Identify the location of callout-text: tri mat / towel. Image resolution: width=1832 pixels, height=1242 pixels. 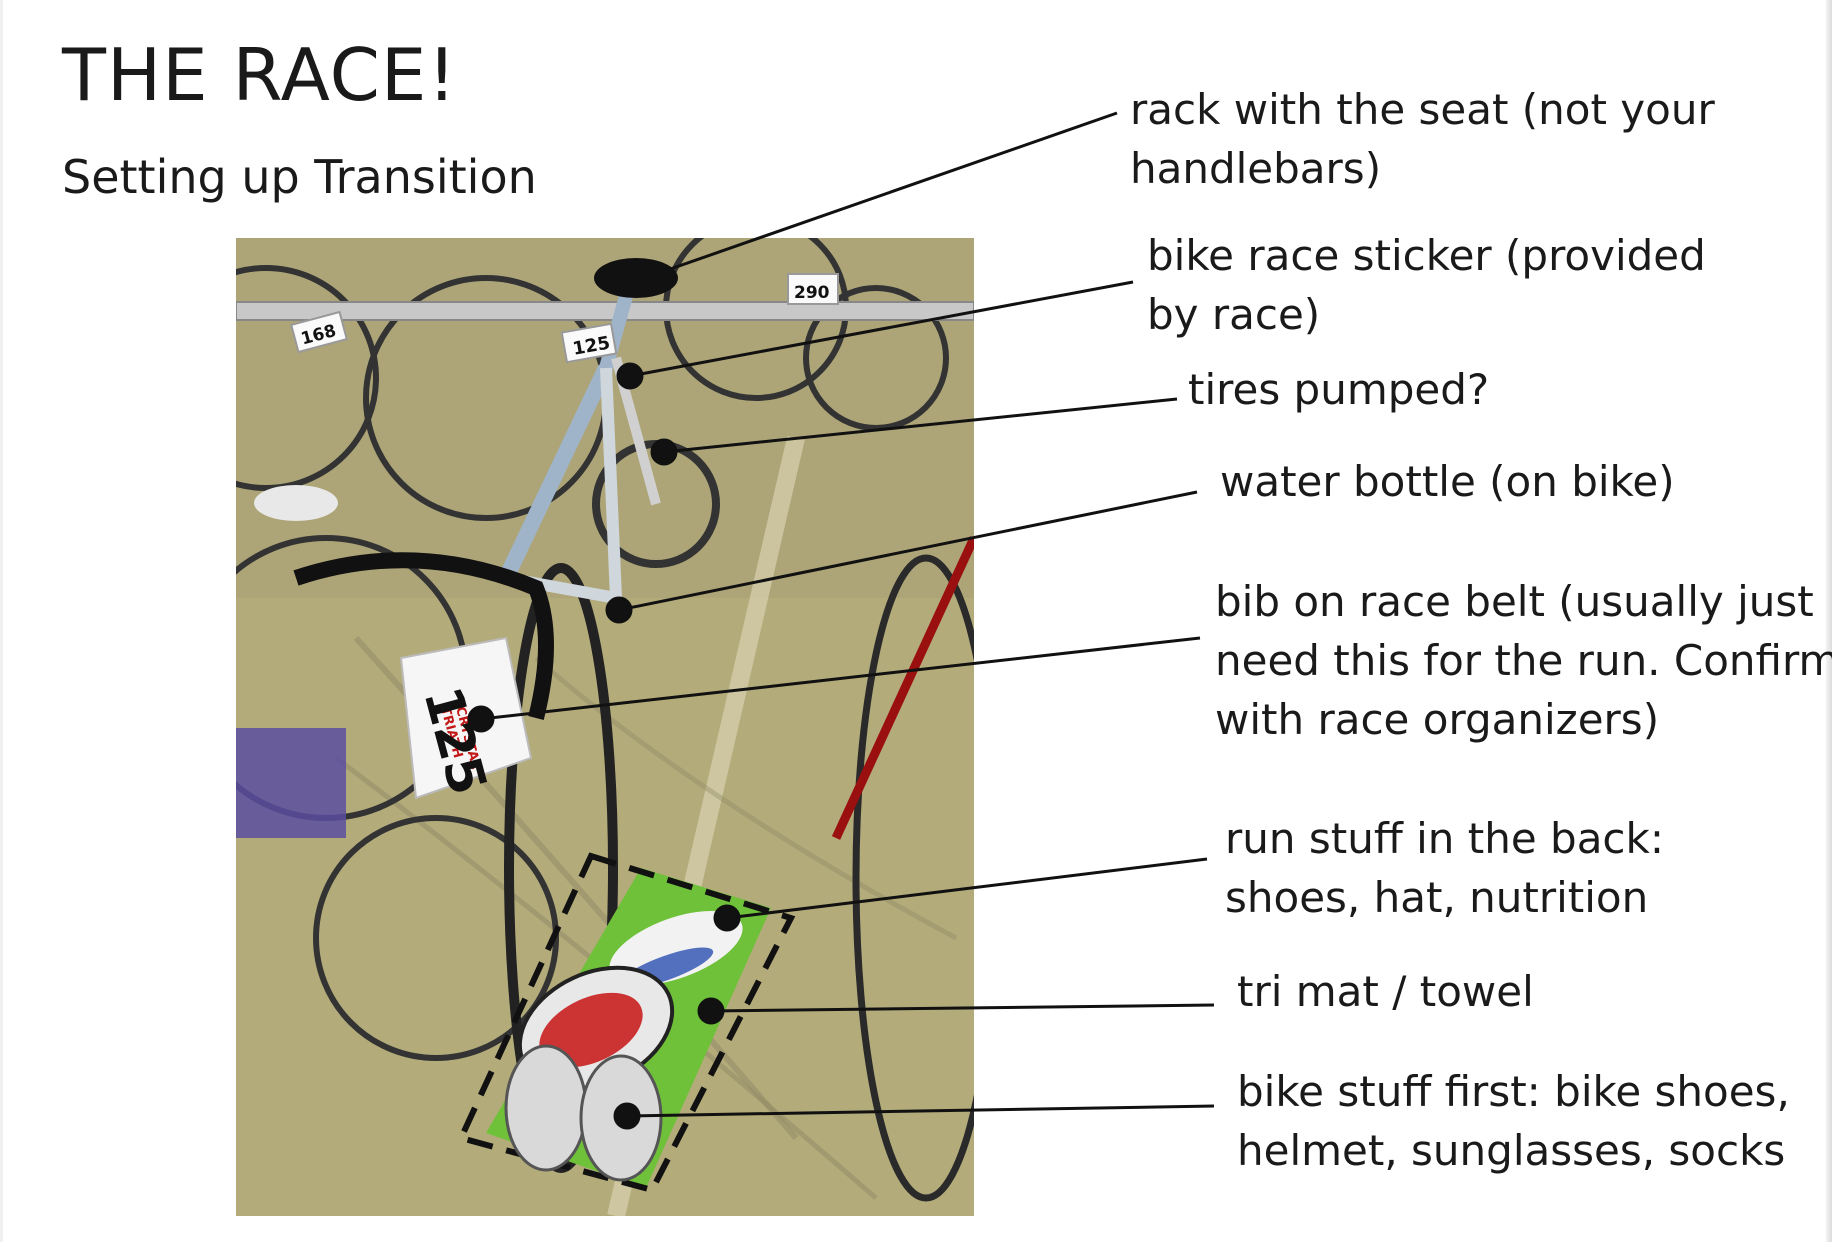
(1385, 991).